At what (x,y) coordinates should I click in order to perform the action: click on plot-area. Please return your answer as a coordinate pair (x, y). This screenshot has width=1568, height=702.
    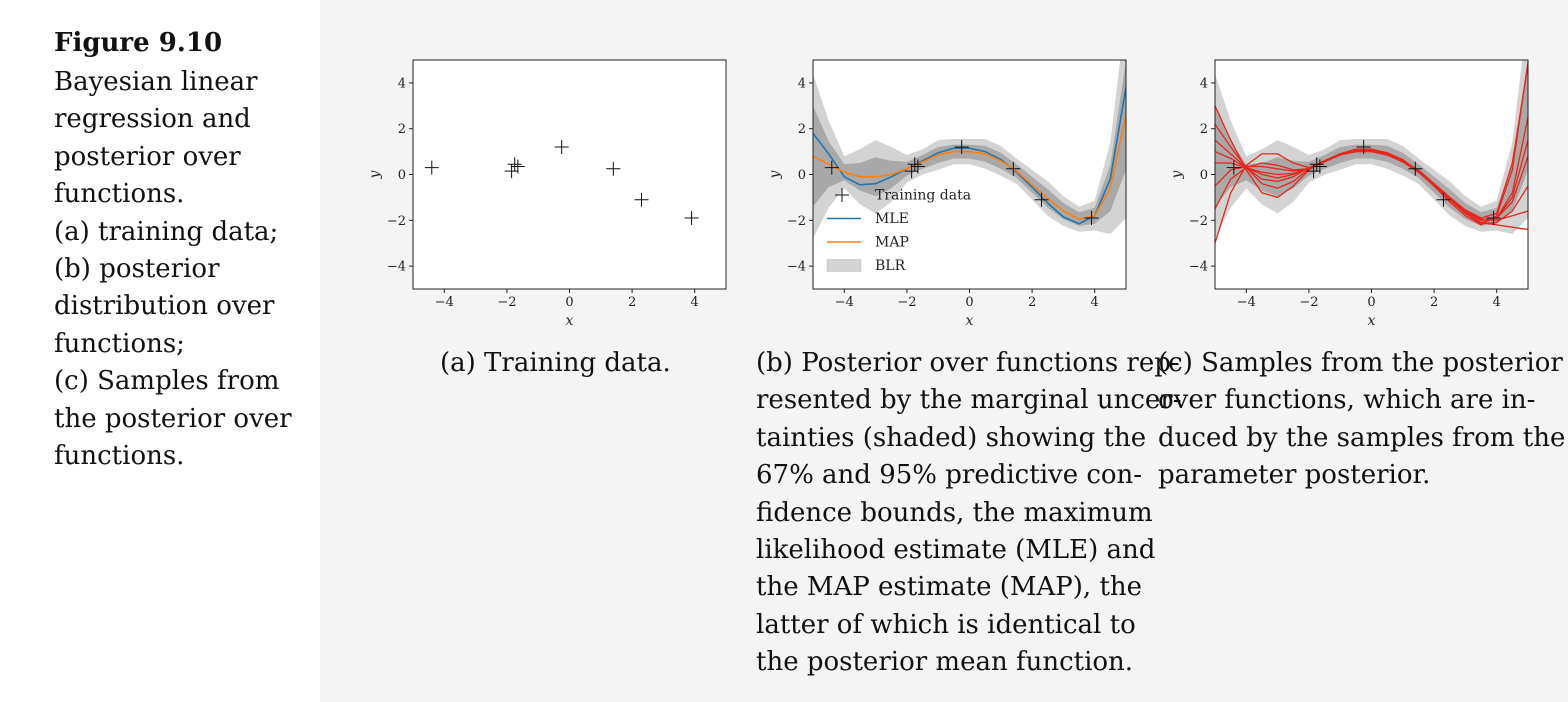
    Looking at the image, I should click on (569, 174).